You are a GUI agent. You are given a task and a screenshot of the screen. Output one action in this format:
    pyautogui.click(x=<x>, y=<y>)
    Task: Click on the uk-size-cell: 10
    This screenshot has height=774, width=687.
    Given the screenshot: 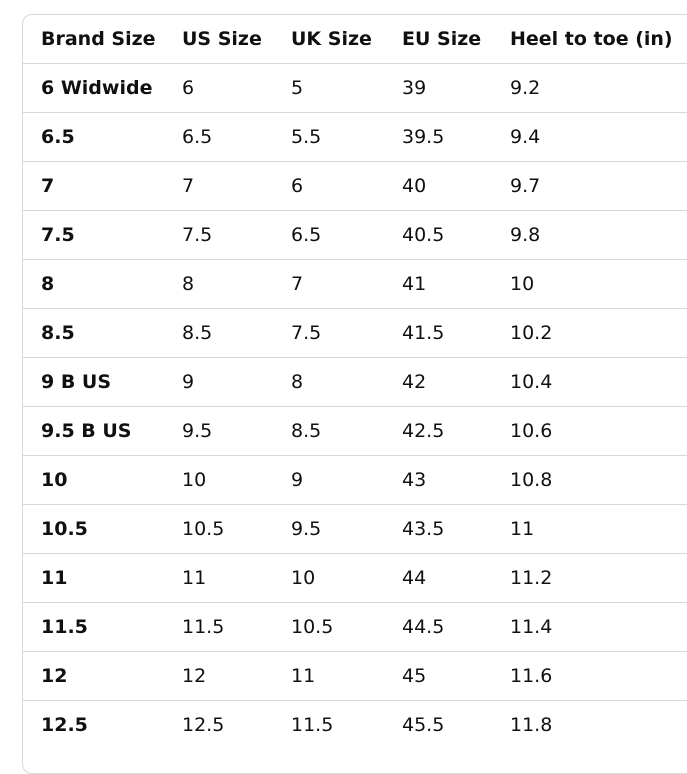 What is the action you would take?
    pyautogui.click(x=328, y=577)
    